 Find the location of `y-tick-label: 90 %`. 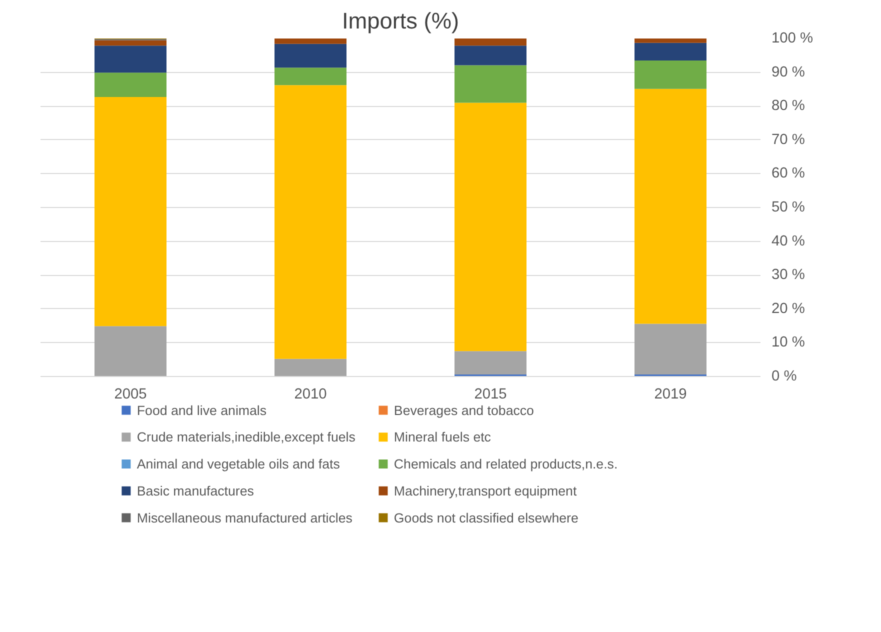

y-tick-label: 90 % is located at coordinates (788, 72).